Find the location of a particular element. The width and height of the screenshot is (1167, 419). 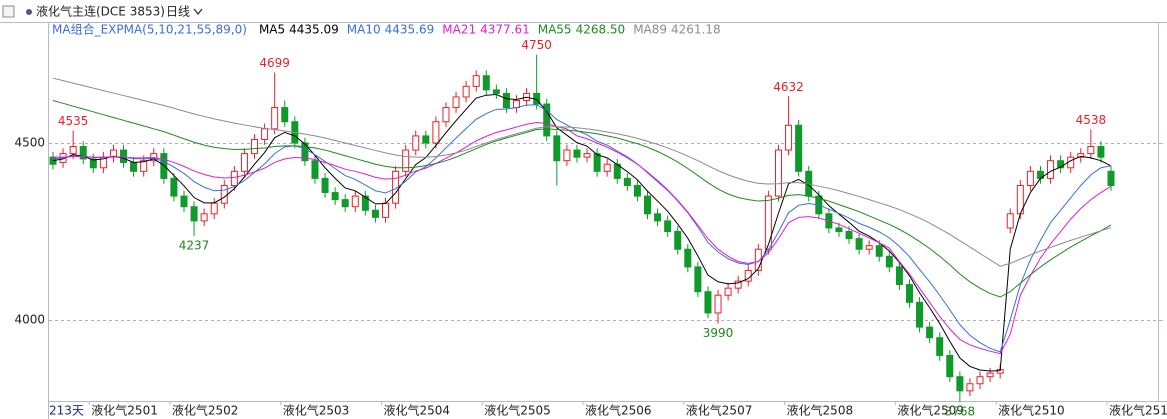

period-chevron is located at coordinates (198, 12).